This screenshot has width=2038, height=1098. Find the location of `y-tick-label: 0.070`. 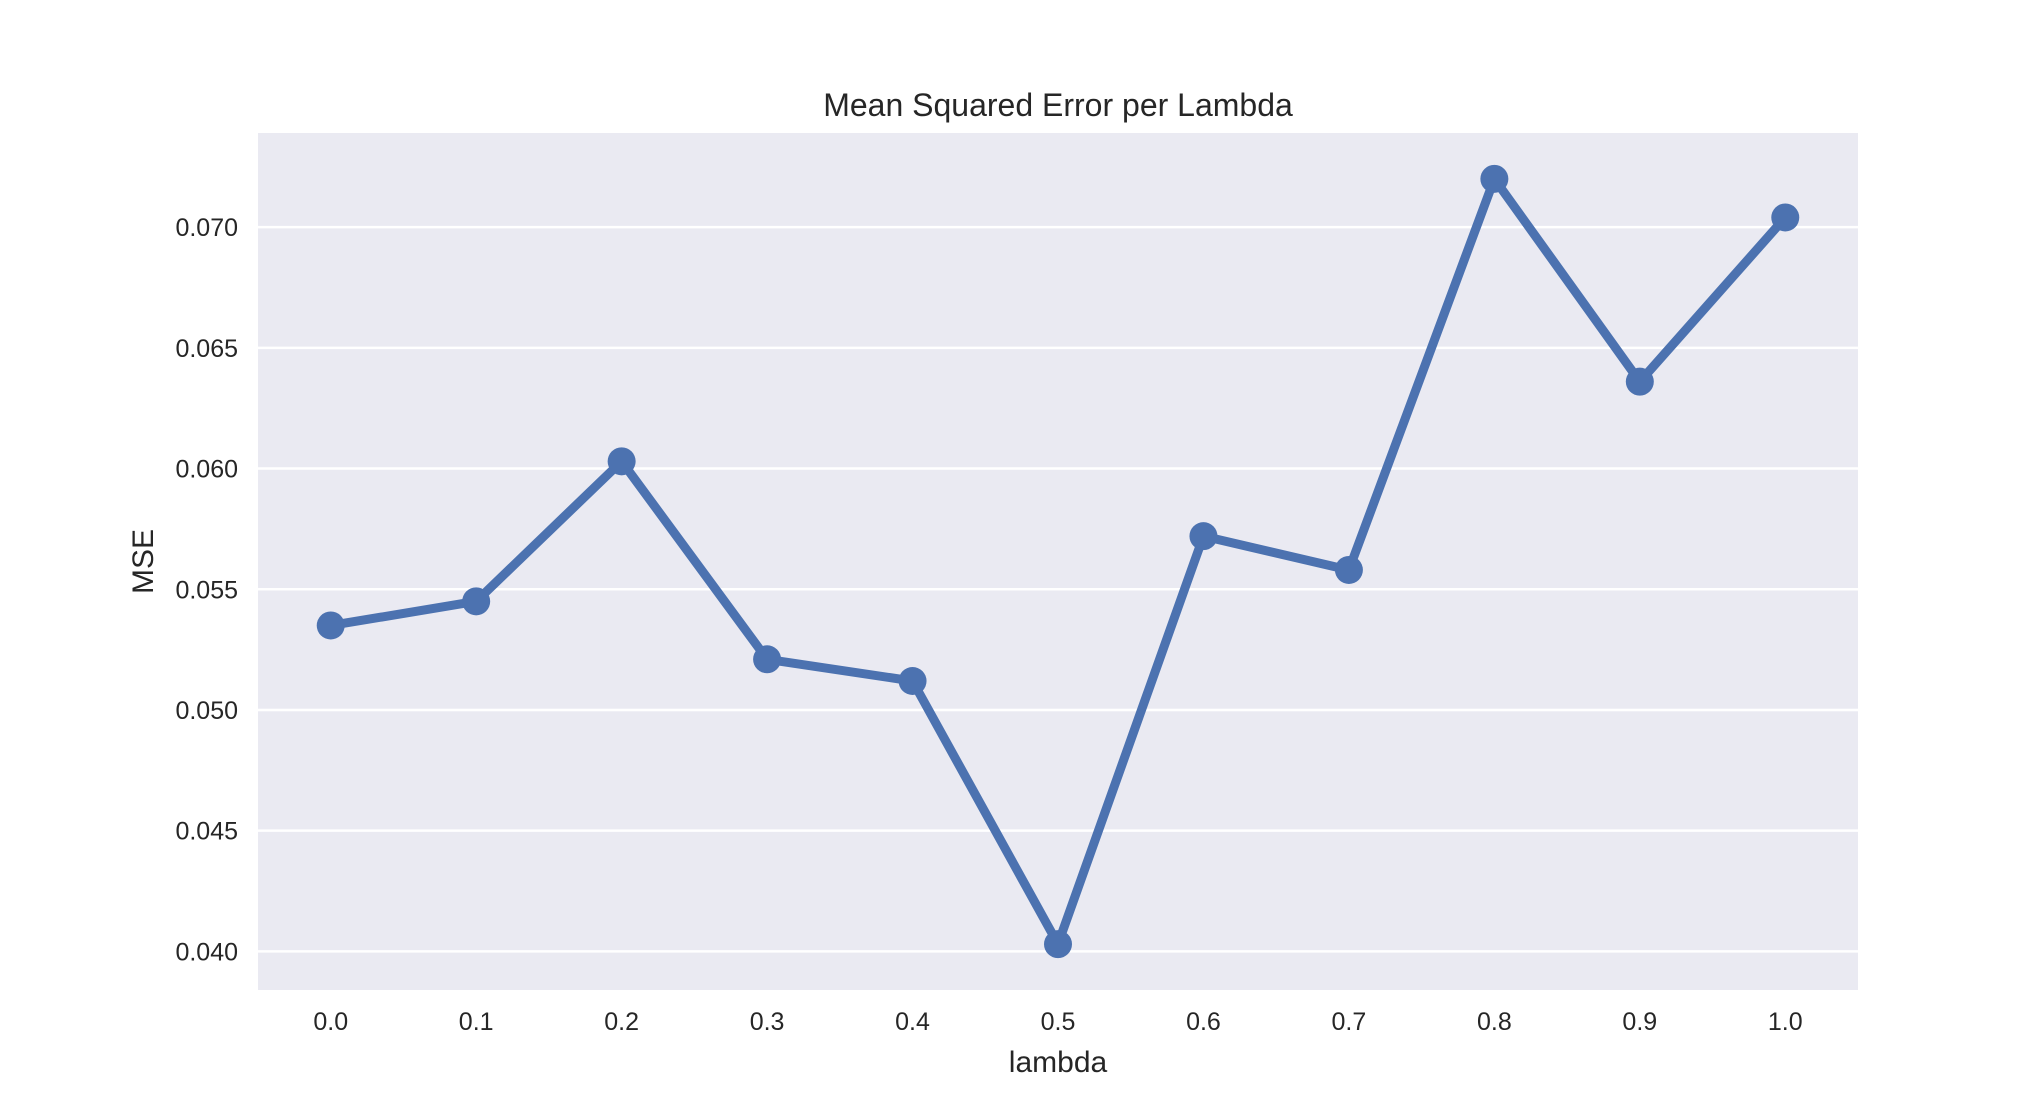

y-tick-label: 0.070 is located at coordinates (206, 228).